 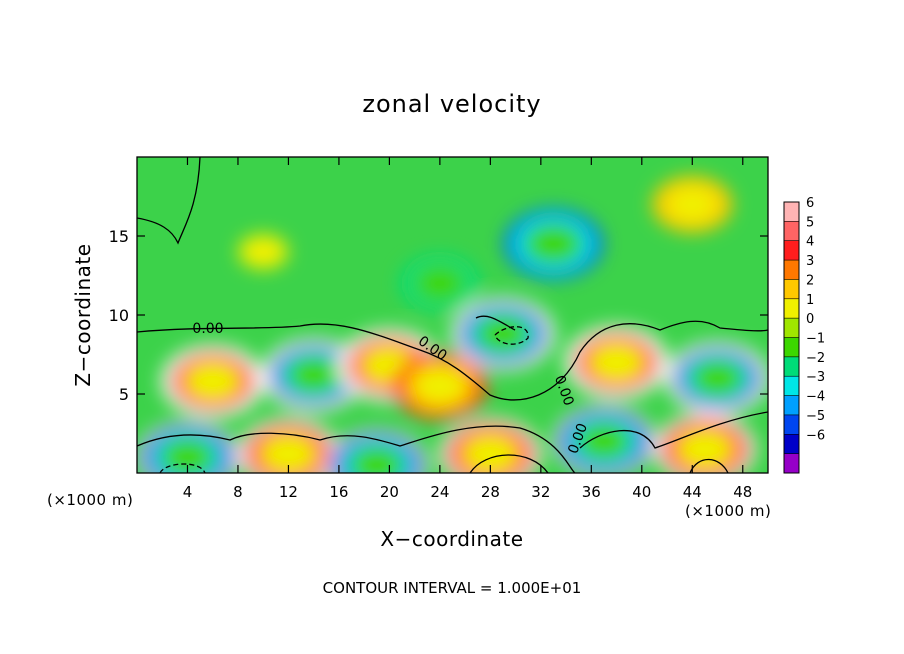 I want to click on x-tick-label: 40, so click(x=641, y=492).